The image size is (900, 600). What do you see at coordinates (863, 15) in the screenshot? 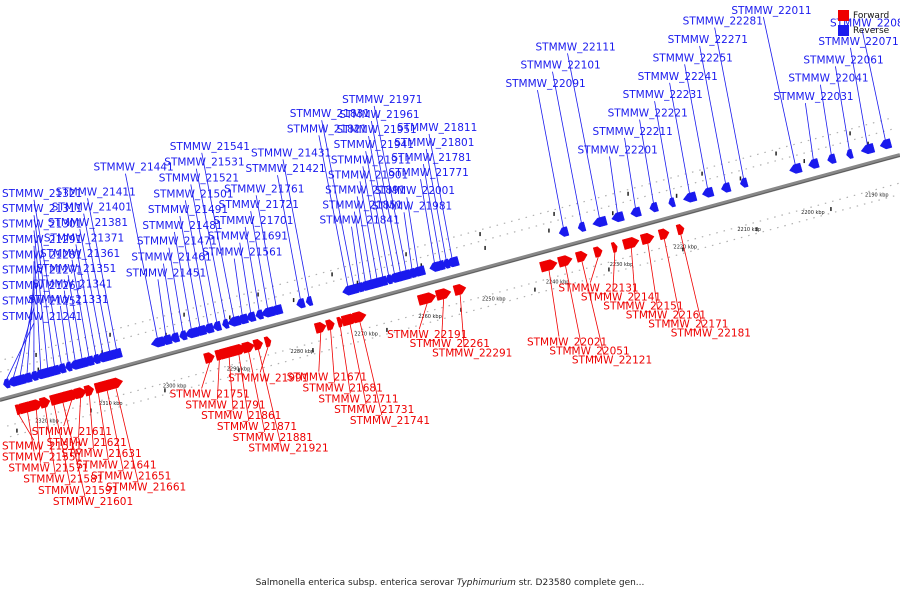
I see `legend-forward: Forward` at bounding box center [863, 15].